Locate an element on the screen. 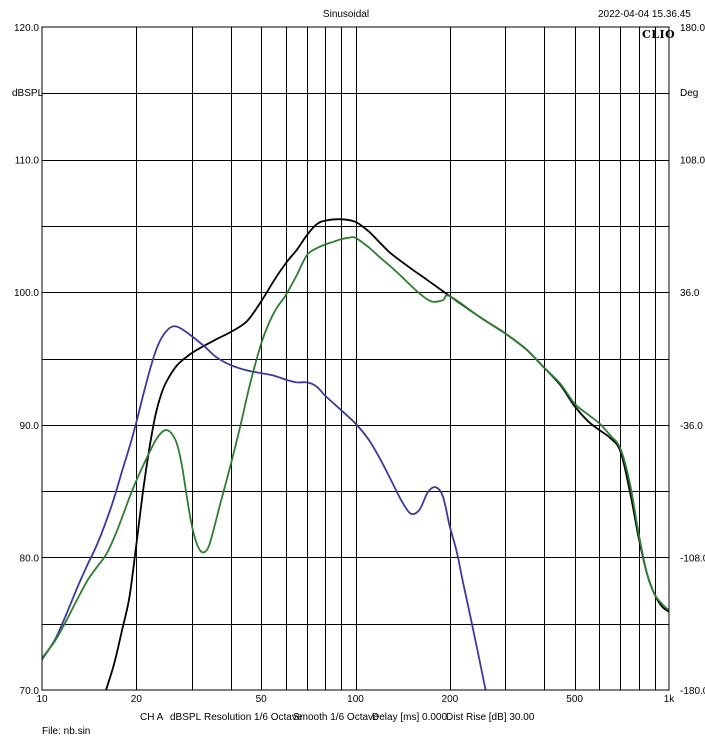  footer-resolution: Resolution 1/6 Octave is located at coordinates (253, 717).